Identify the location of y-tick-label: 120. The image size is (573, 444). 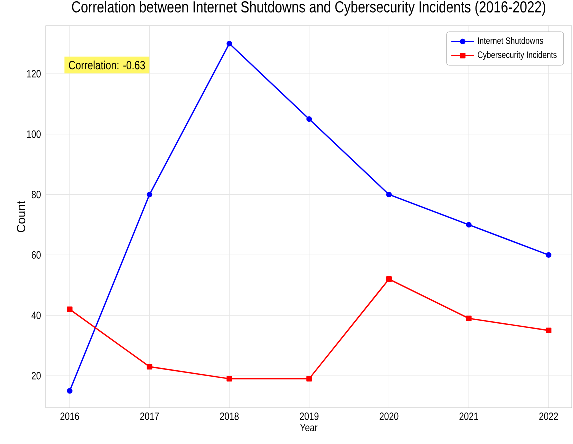
(34, 74).